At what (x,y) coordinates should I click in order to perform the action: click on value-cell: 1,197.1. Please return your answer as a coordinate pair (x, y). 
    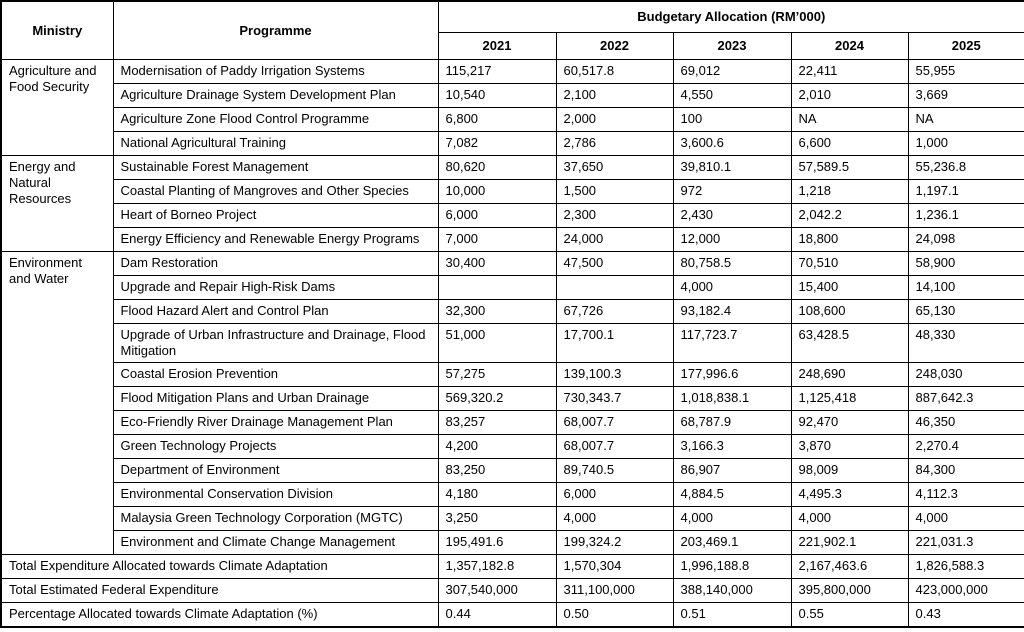
    Looking at the image, I should click on (965, 191).